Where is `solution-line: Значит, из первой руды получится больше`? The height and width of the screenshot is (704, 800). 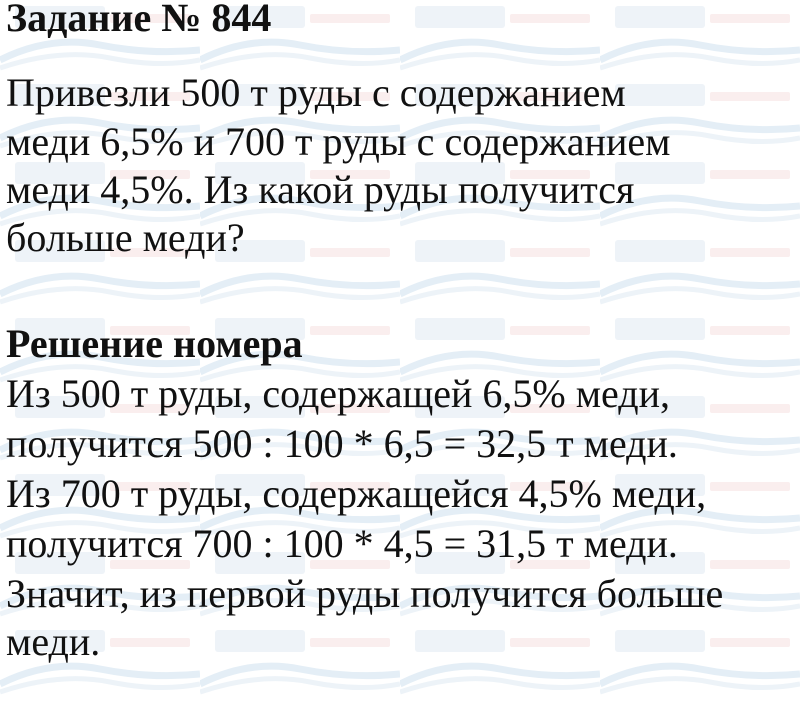
solution-line: Значит, из первой руды получится больше is located at coordinates (365, 593).